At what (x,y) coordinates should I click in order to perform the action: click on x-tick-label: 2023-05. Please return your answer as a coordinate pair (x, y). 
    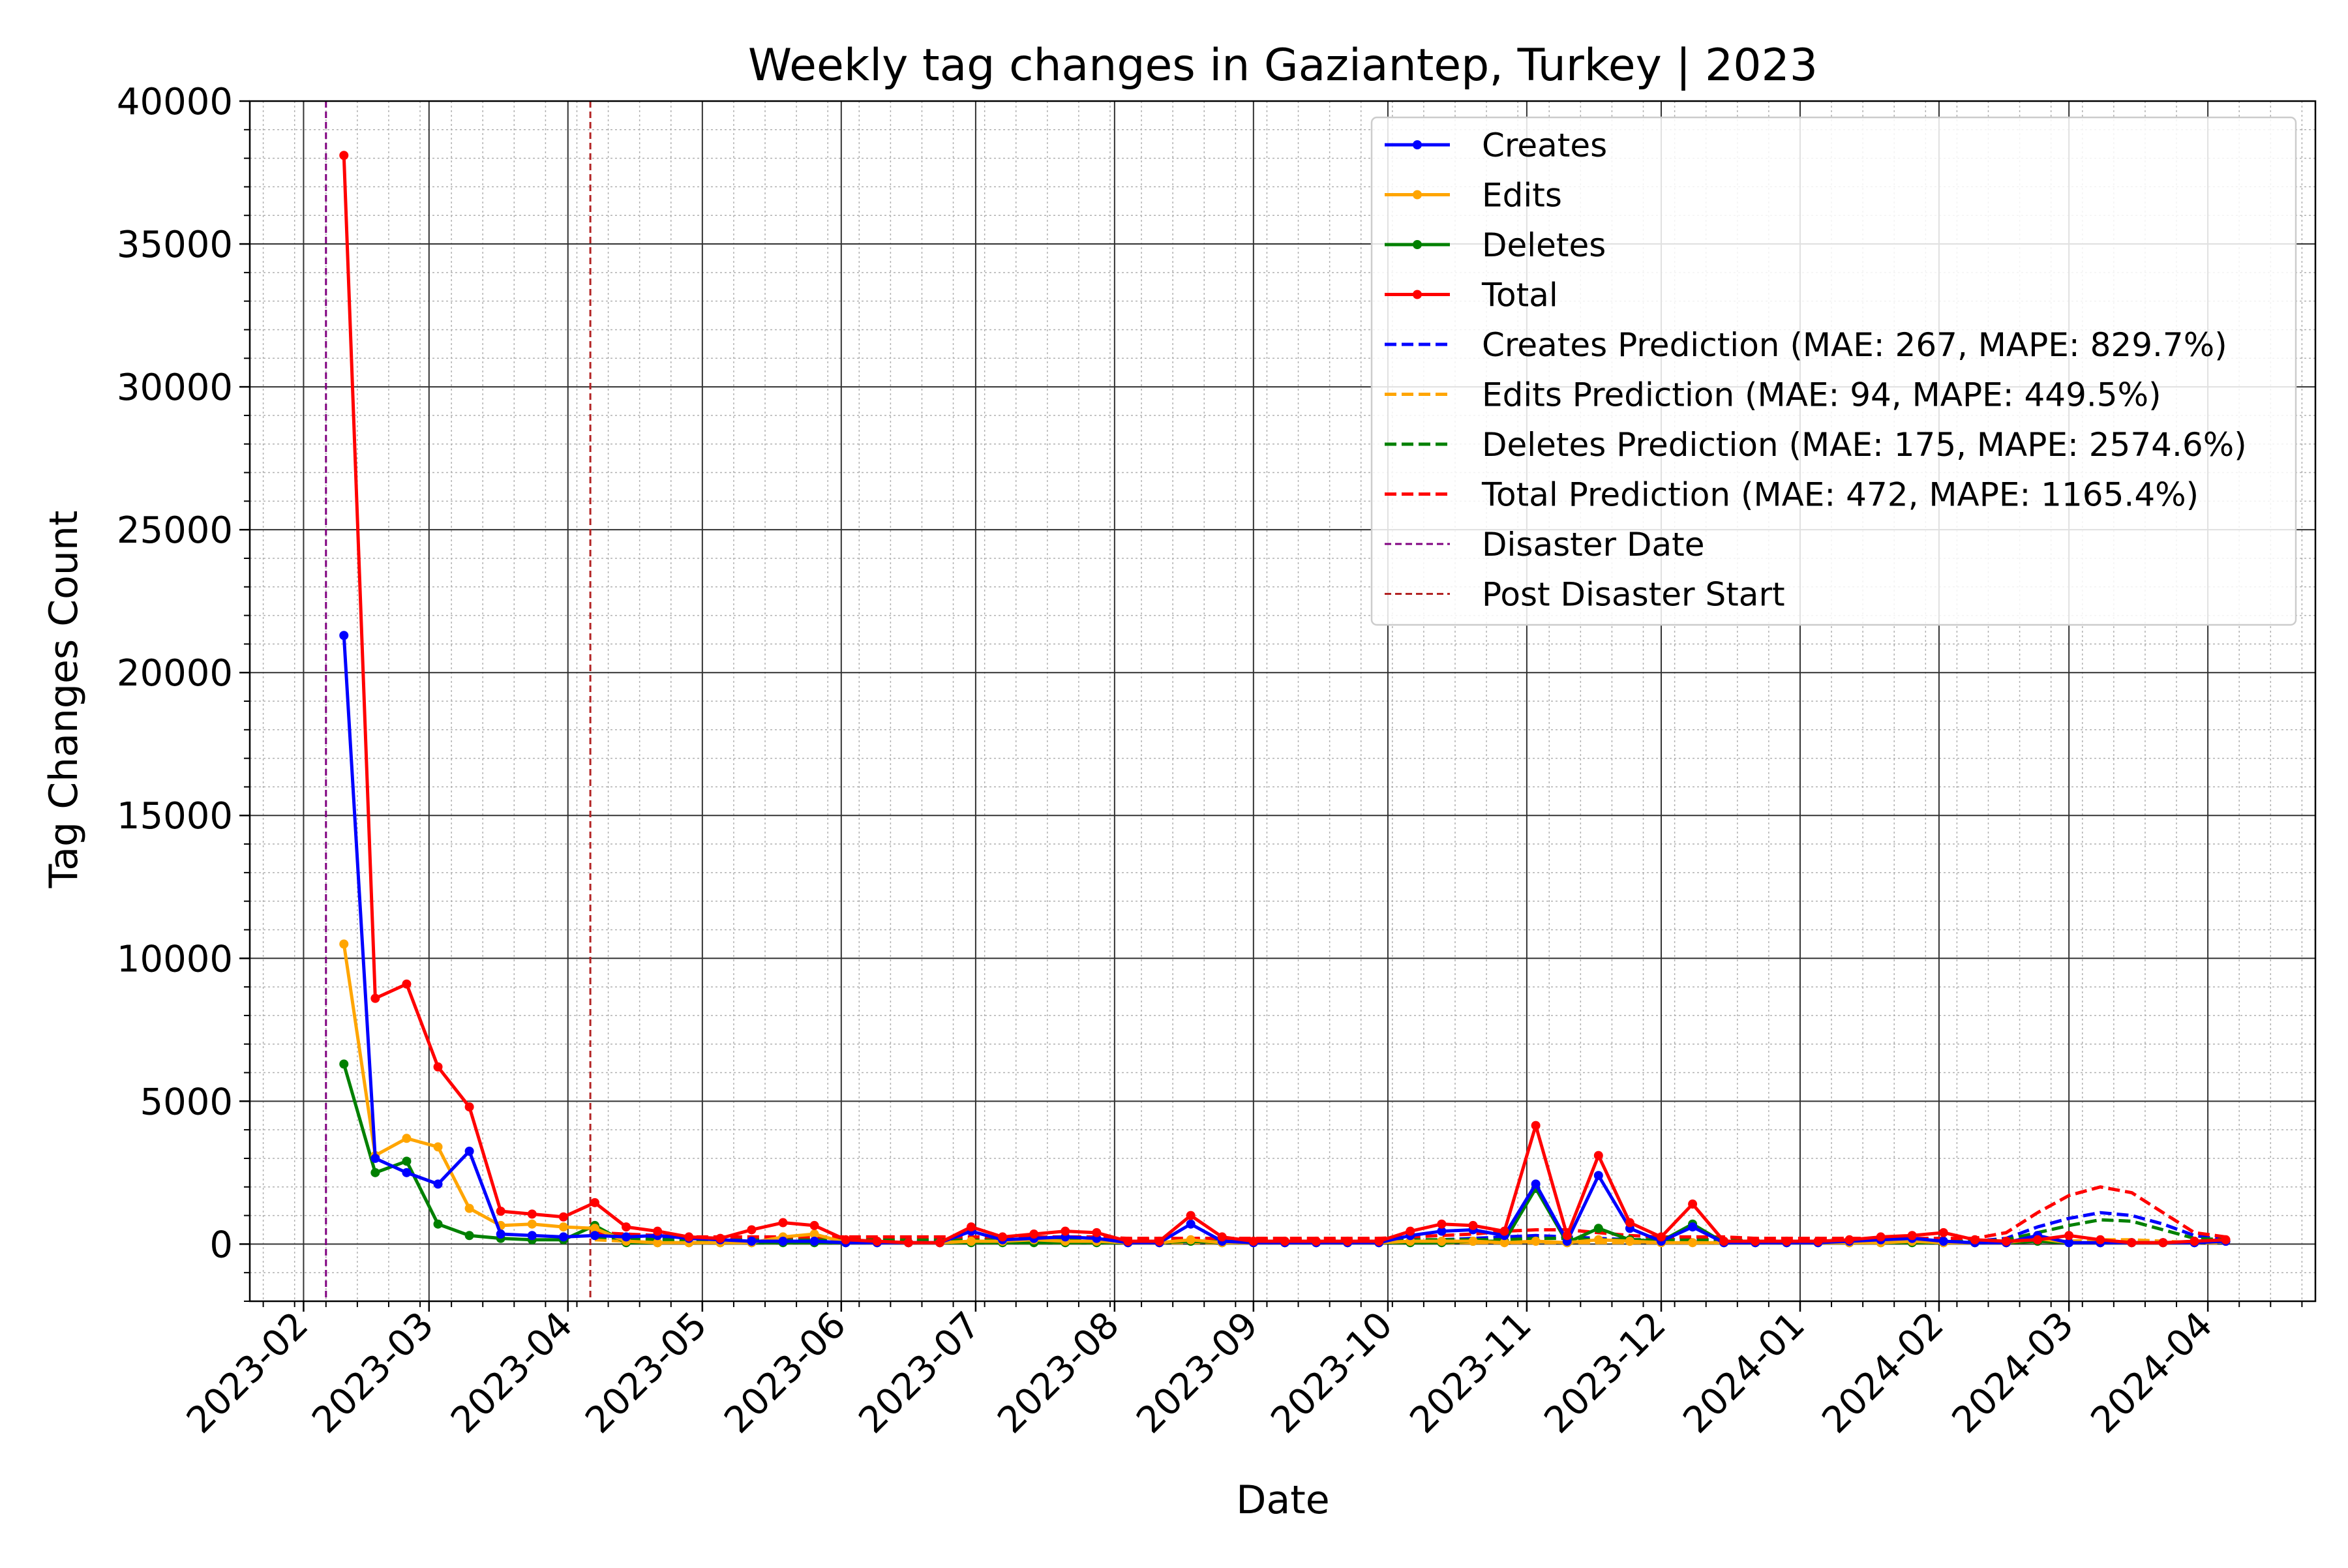
    Looking at the image, I should click on (646, 1372).